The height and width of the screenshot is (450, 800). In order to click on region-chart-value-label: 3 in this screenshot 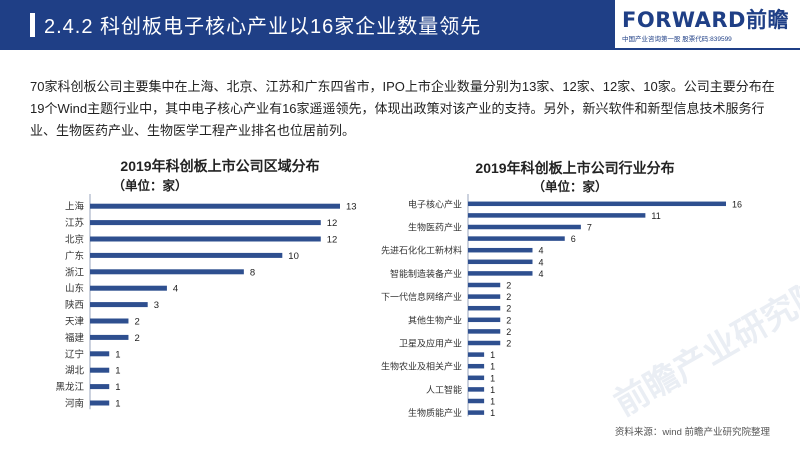, I will do `click(156, 305)`.